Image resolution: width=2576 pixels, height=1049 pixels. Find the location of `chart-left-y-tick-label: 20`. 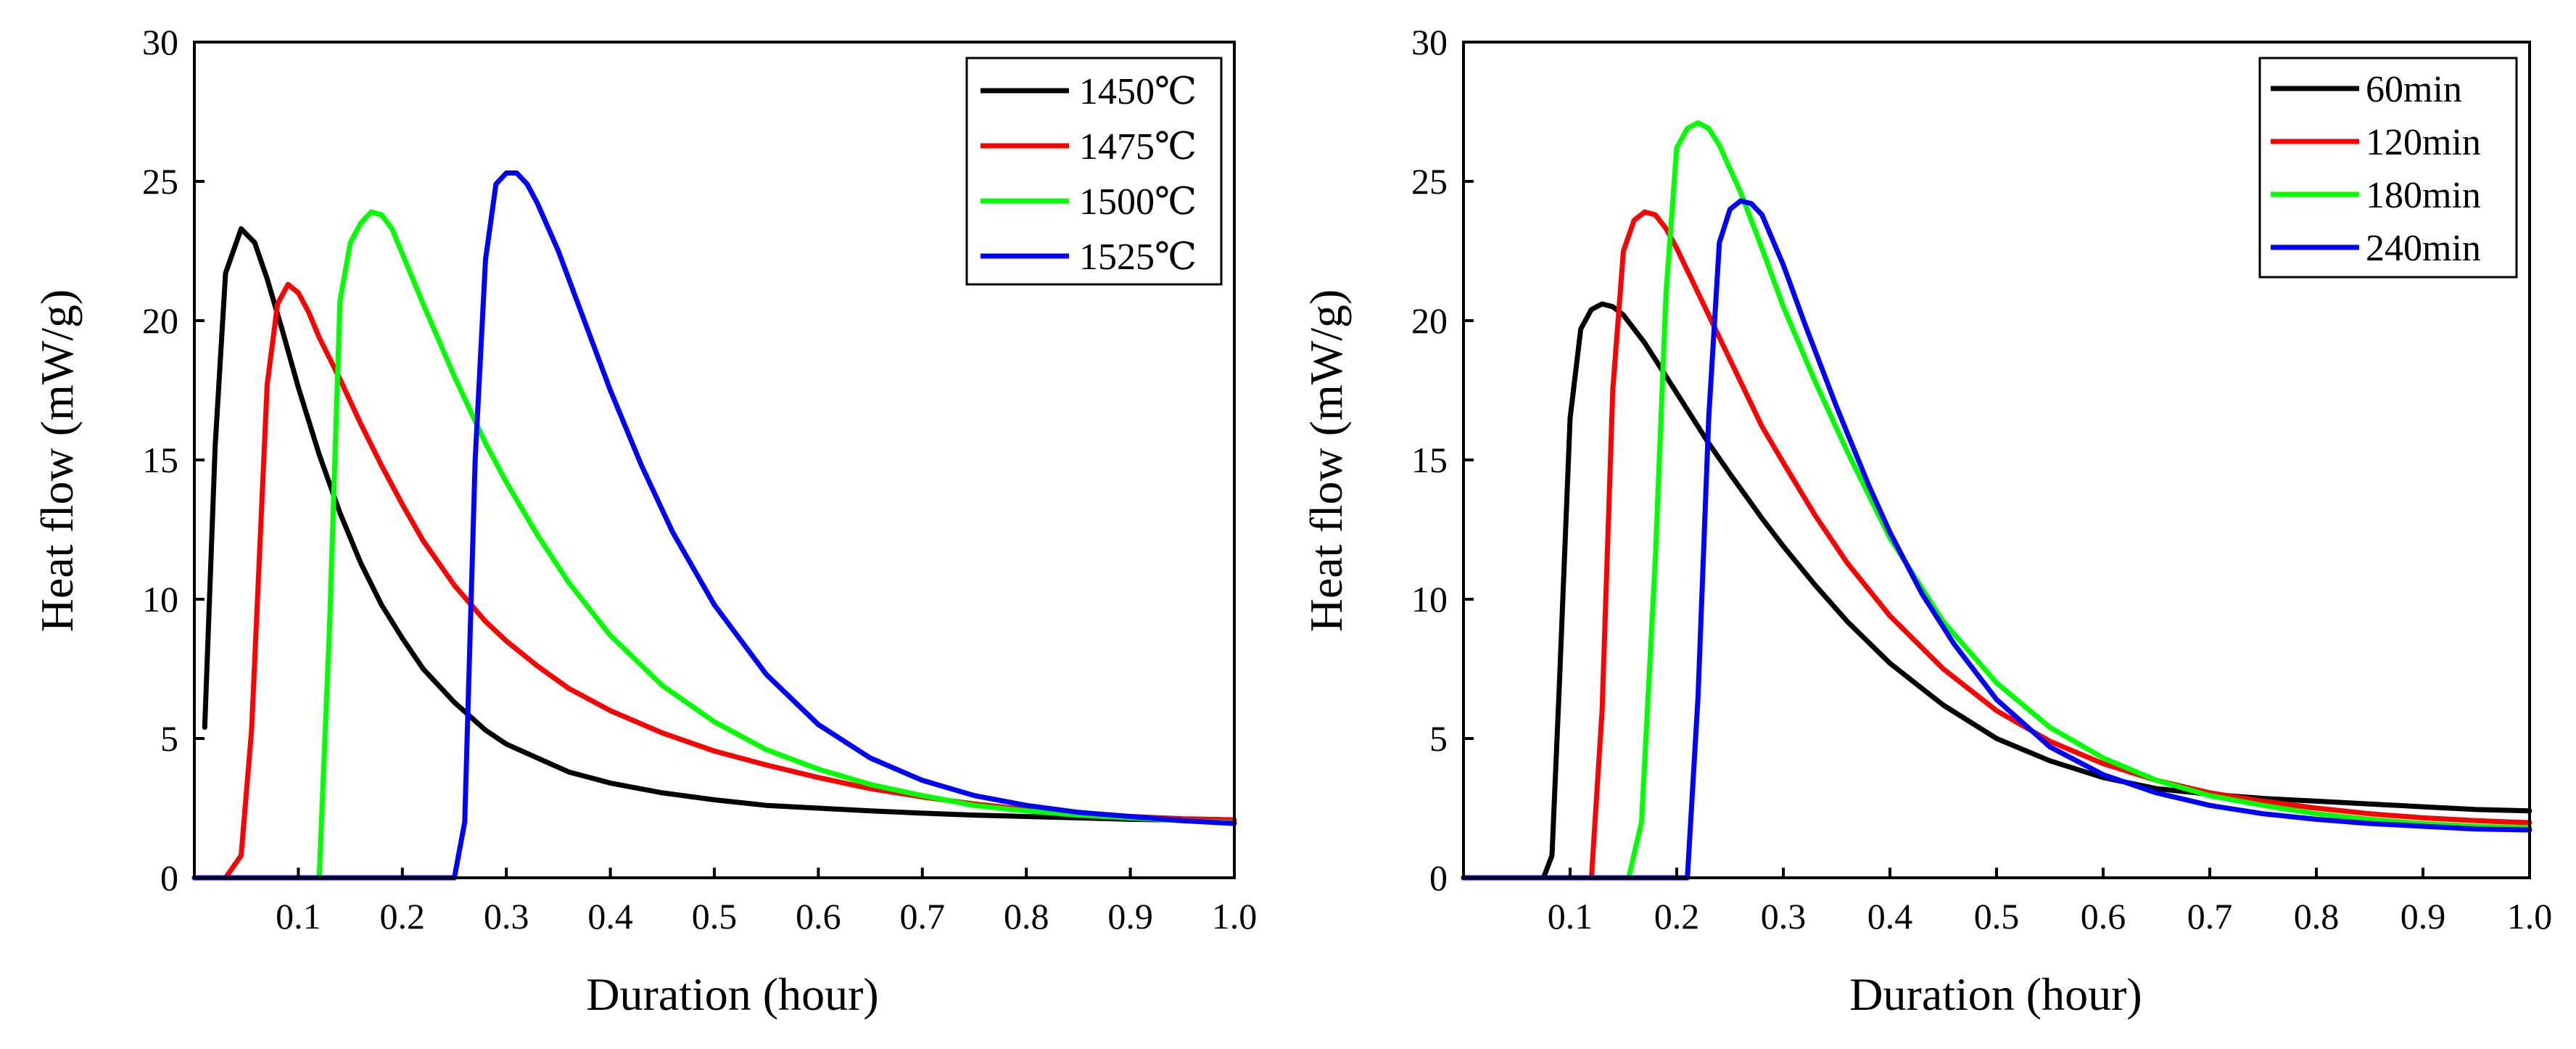

chart-left-y-tick-label: 20 is located at coordinates (160, 320).